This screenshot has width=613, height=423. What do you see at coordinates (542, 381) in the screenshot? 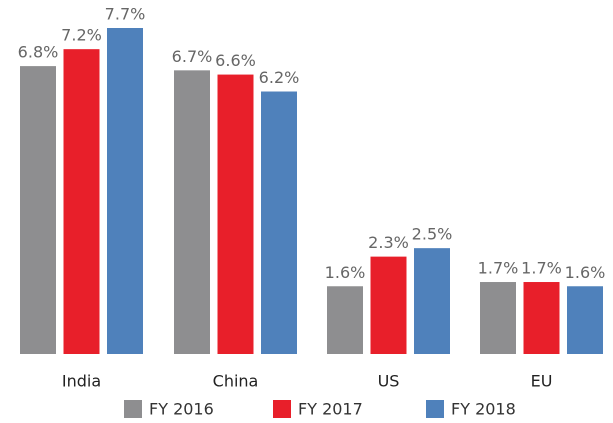
I see `x-tick-label: EU` at bounding box center [542, 381].